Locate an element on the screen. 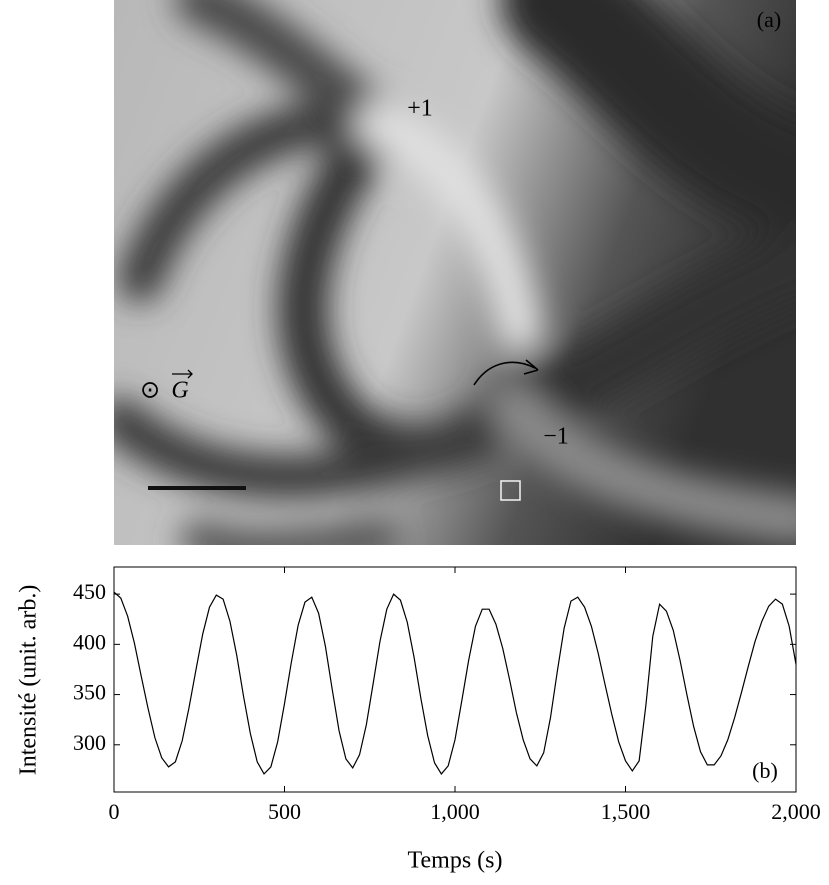 This screenshot has height=885, width=829. y-tick-label: 400 is located at coordinates (89, 641).